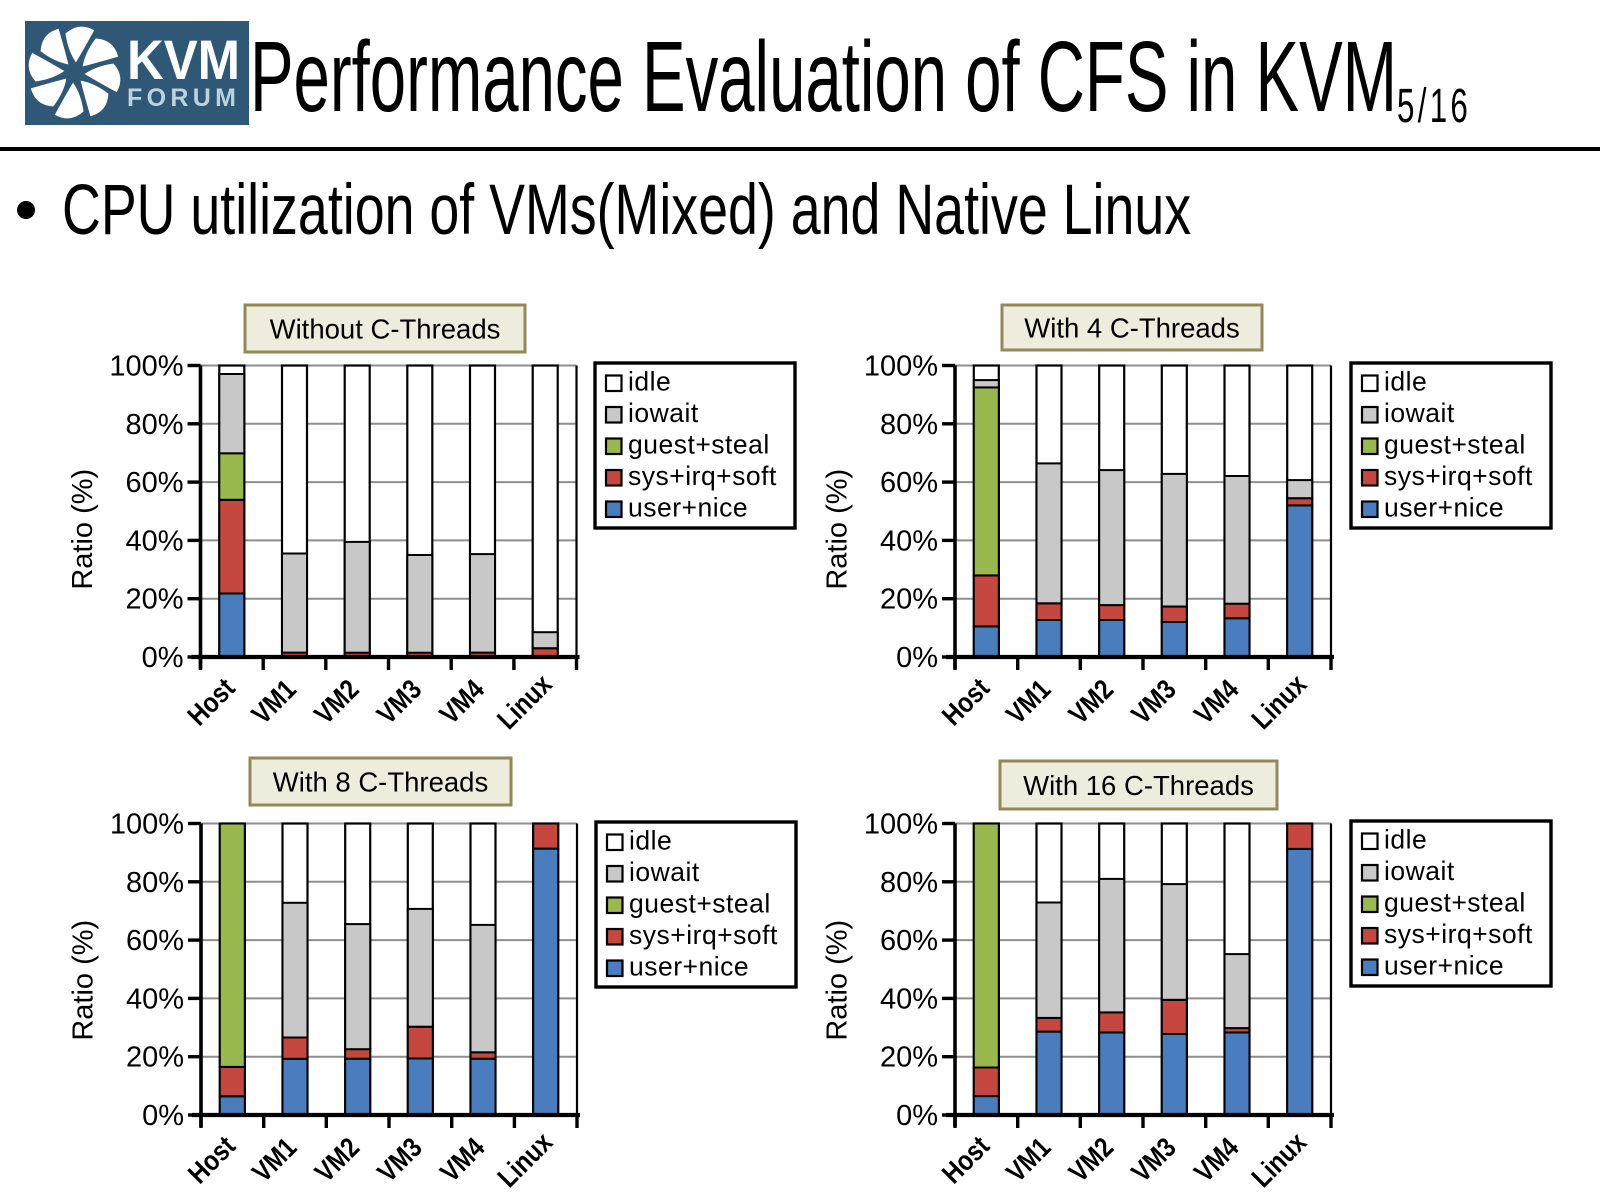  I want to click on svg-text: With 16 C-Threads, so click(1138, 785).